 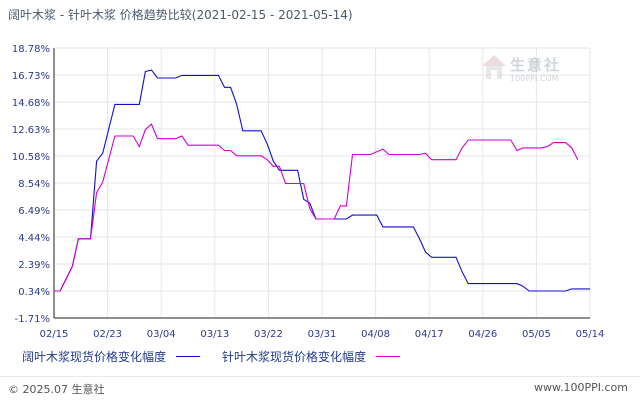 I want to click on y-tick-label: 2.39%, so click(x=34, y=265).